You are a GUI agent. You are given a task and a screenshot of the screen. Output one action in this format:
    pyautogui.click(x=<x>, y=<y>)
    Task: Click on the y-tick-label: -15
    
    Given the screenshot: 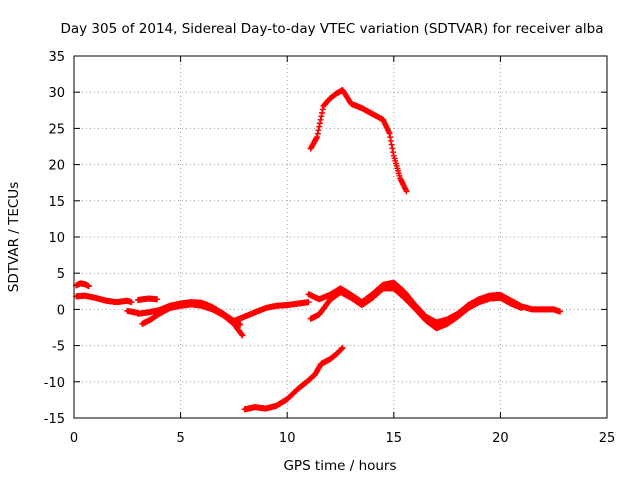 What is the action you would take?
    pyautogui.click(x=54, y=419)
    